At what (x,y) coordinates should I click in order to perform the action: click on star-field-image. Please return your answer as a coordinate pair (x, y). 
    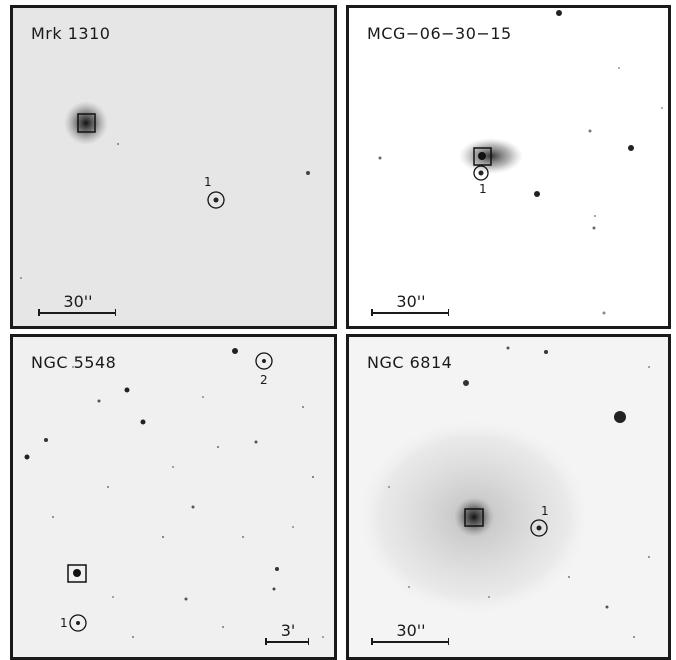
    Looking at the image, I should click on (165, 190).